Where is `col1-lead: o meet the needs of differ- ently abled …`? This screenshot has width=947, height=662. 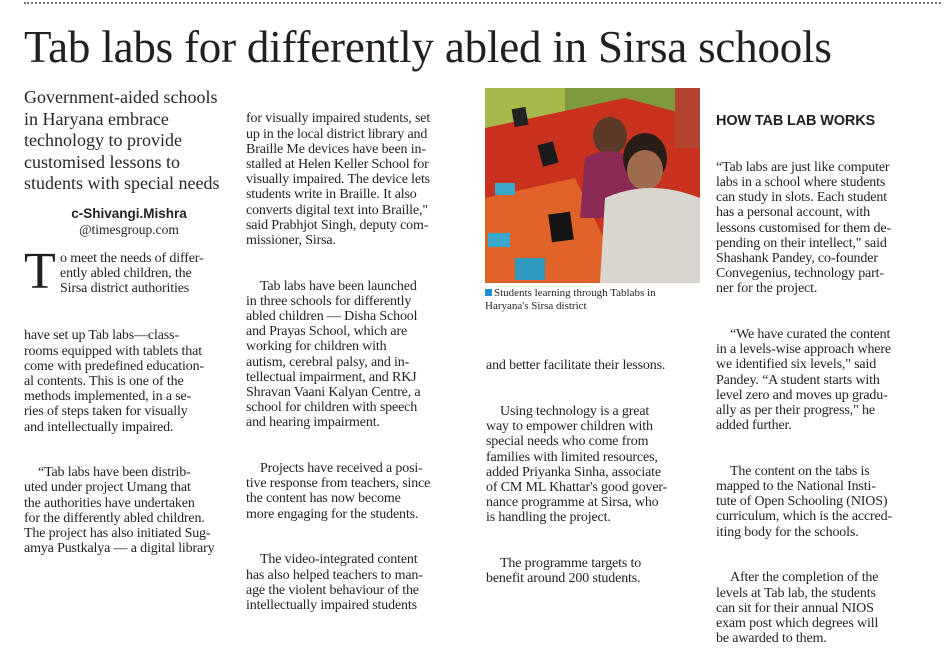 col1-lead: o meet the needs of differ- ently abled … is located at coordinates (132, 274).